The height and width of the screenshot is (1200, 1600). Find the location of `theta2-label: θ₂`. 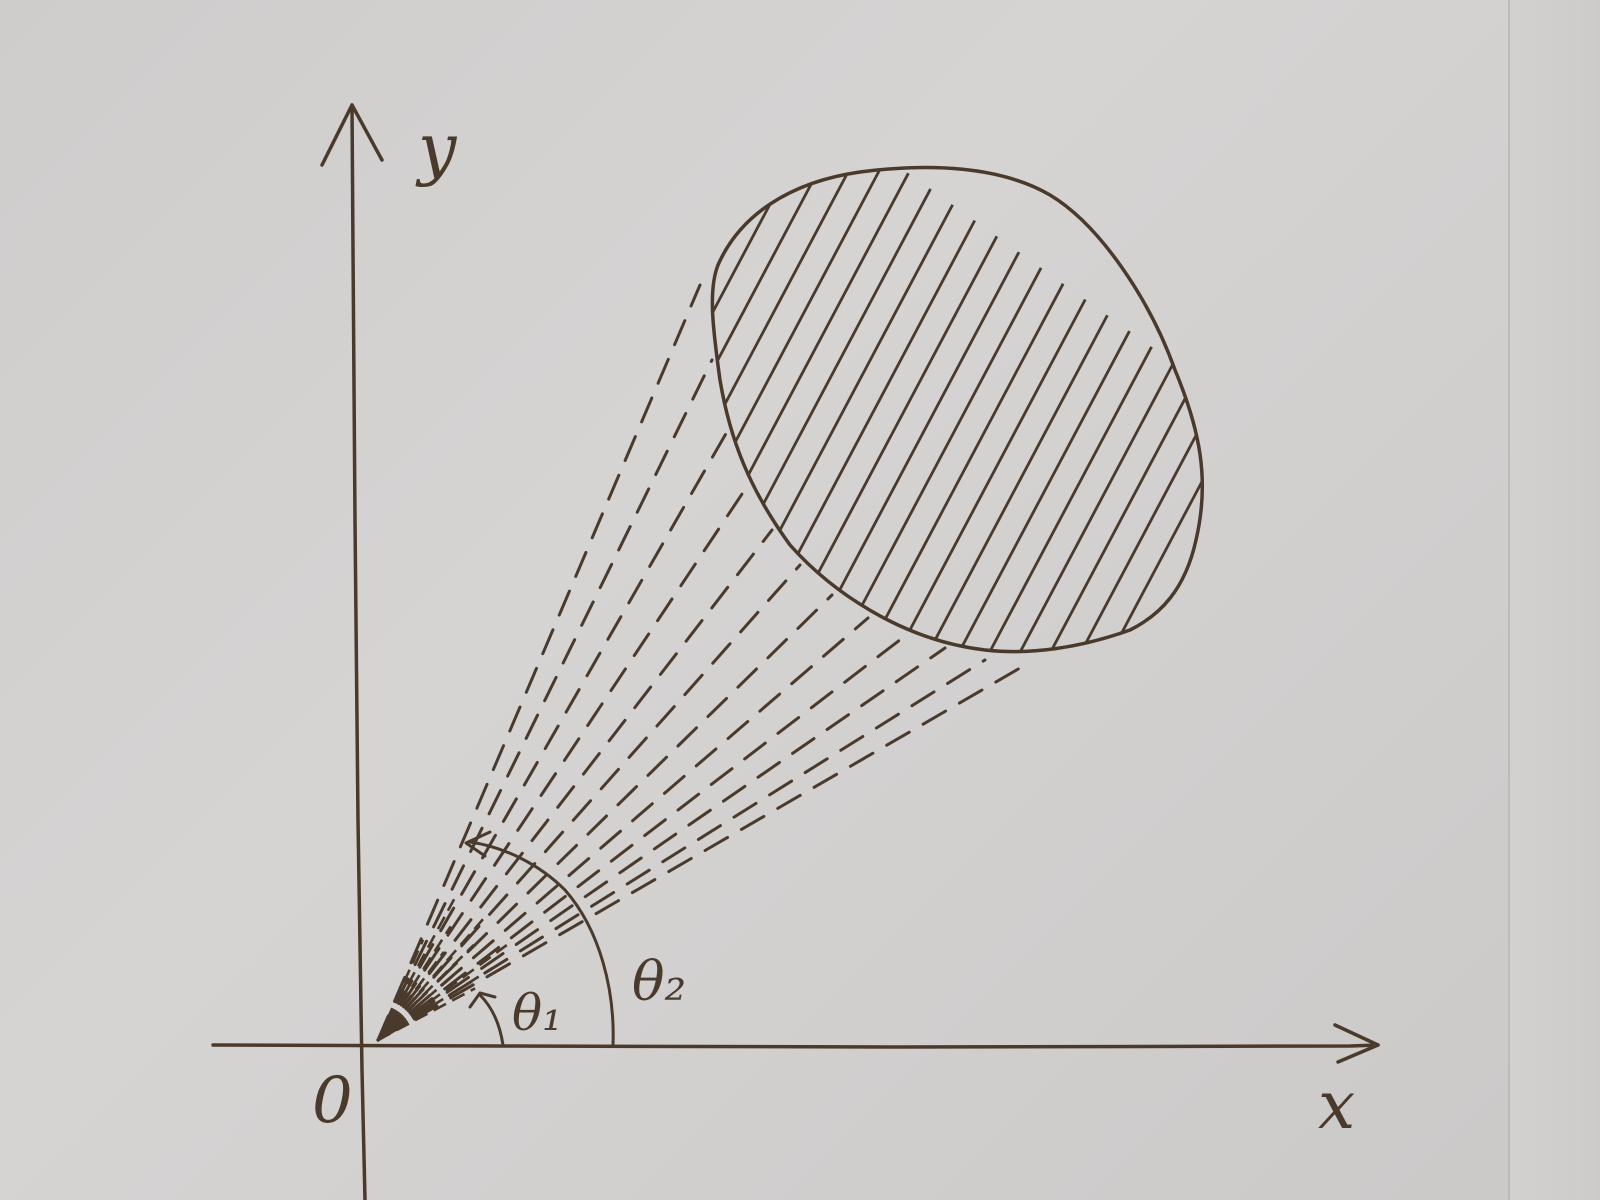

theta2-label: θ₂ is located at coordinates (659, 981).